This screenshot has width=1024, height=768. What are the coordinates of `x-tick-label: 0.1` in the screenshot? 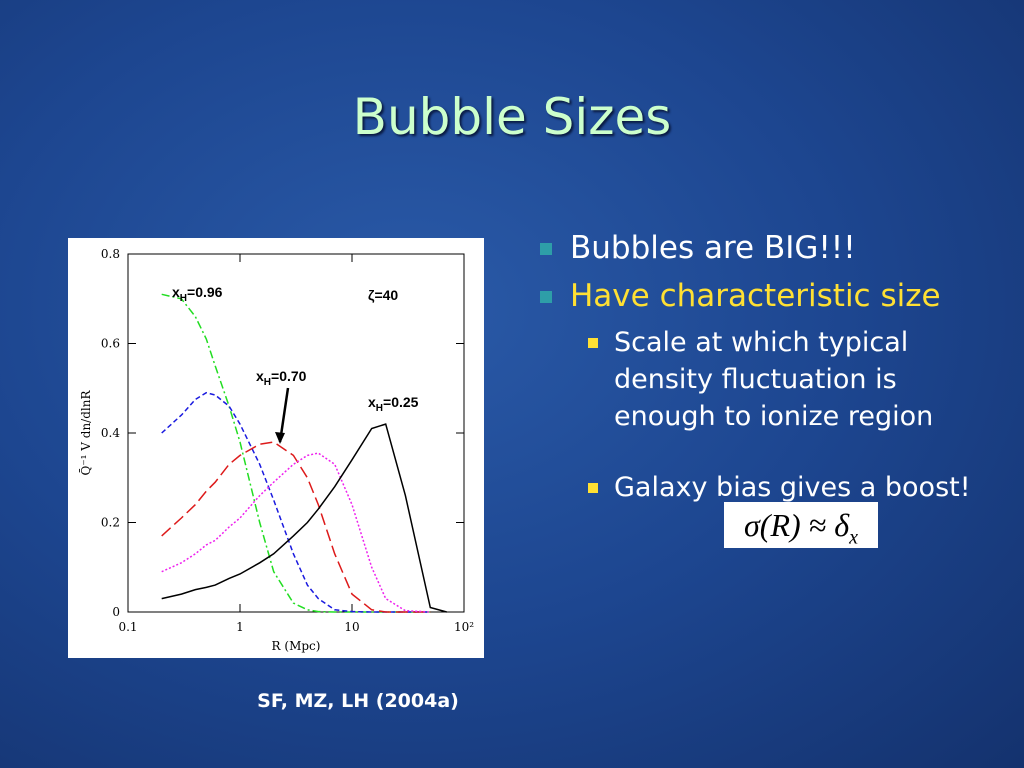 It's located at (127, 627).